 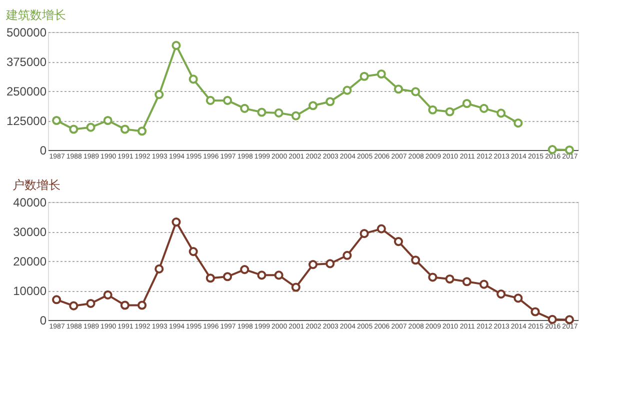 What do you see at coordinates (26, 91) in the screenshot?
I see `y-tick-label: 250000` at bounding box center [26, 91].